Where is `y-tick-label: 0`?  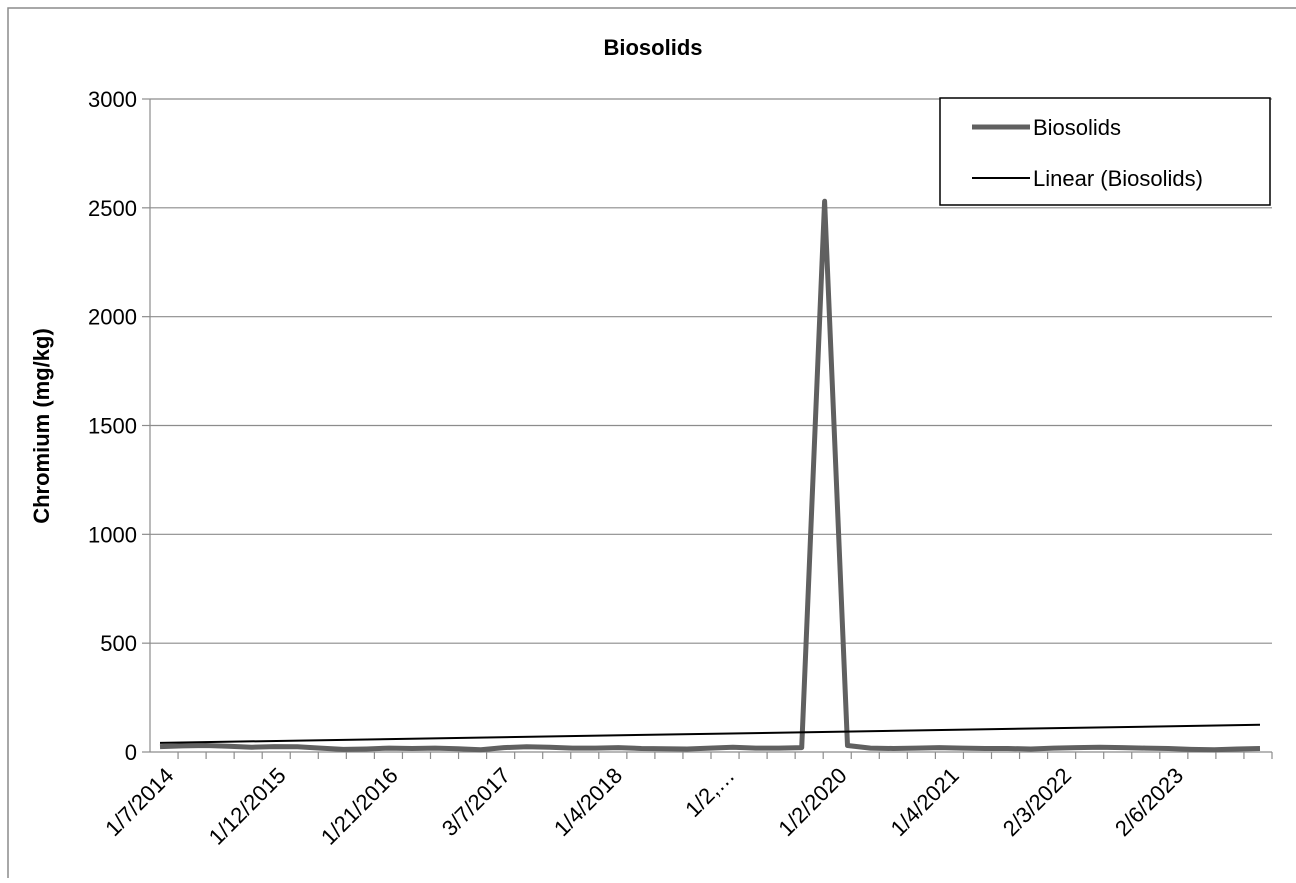
y-tick-label: 0 is located at coordinates (131, 752).